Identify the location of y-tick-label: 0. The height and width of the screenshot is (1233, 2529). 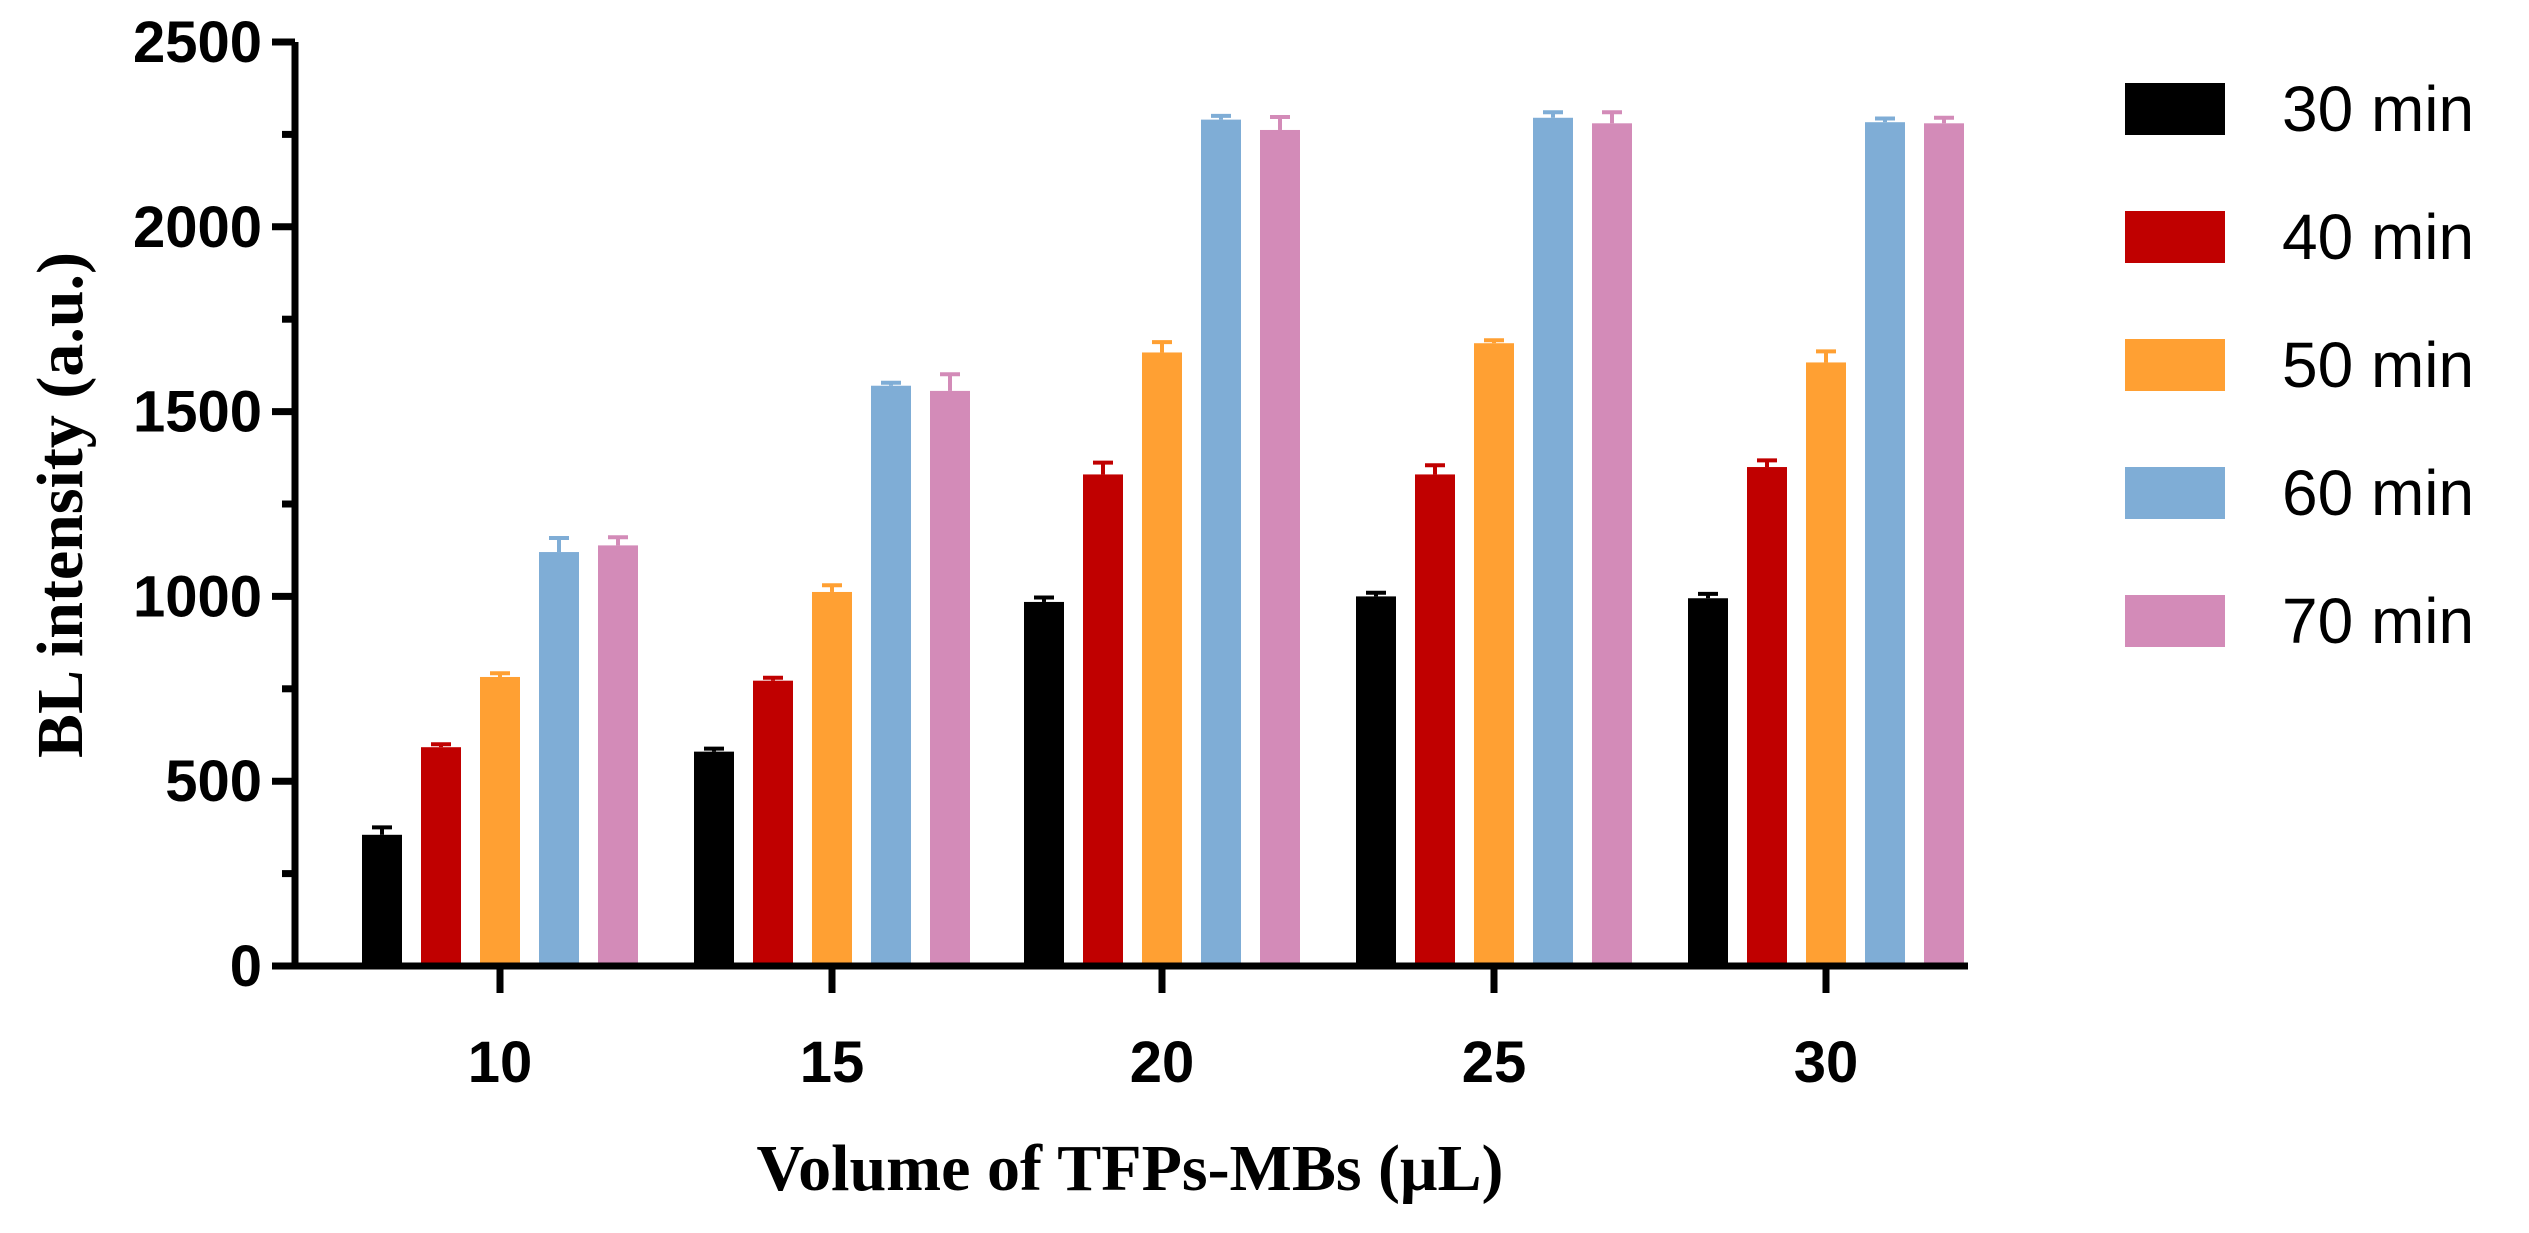
(246, 966).